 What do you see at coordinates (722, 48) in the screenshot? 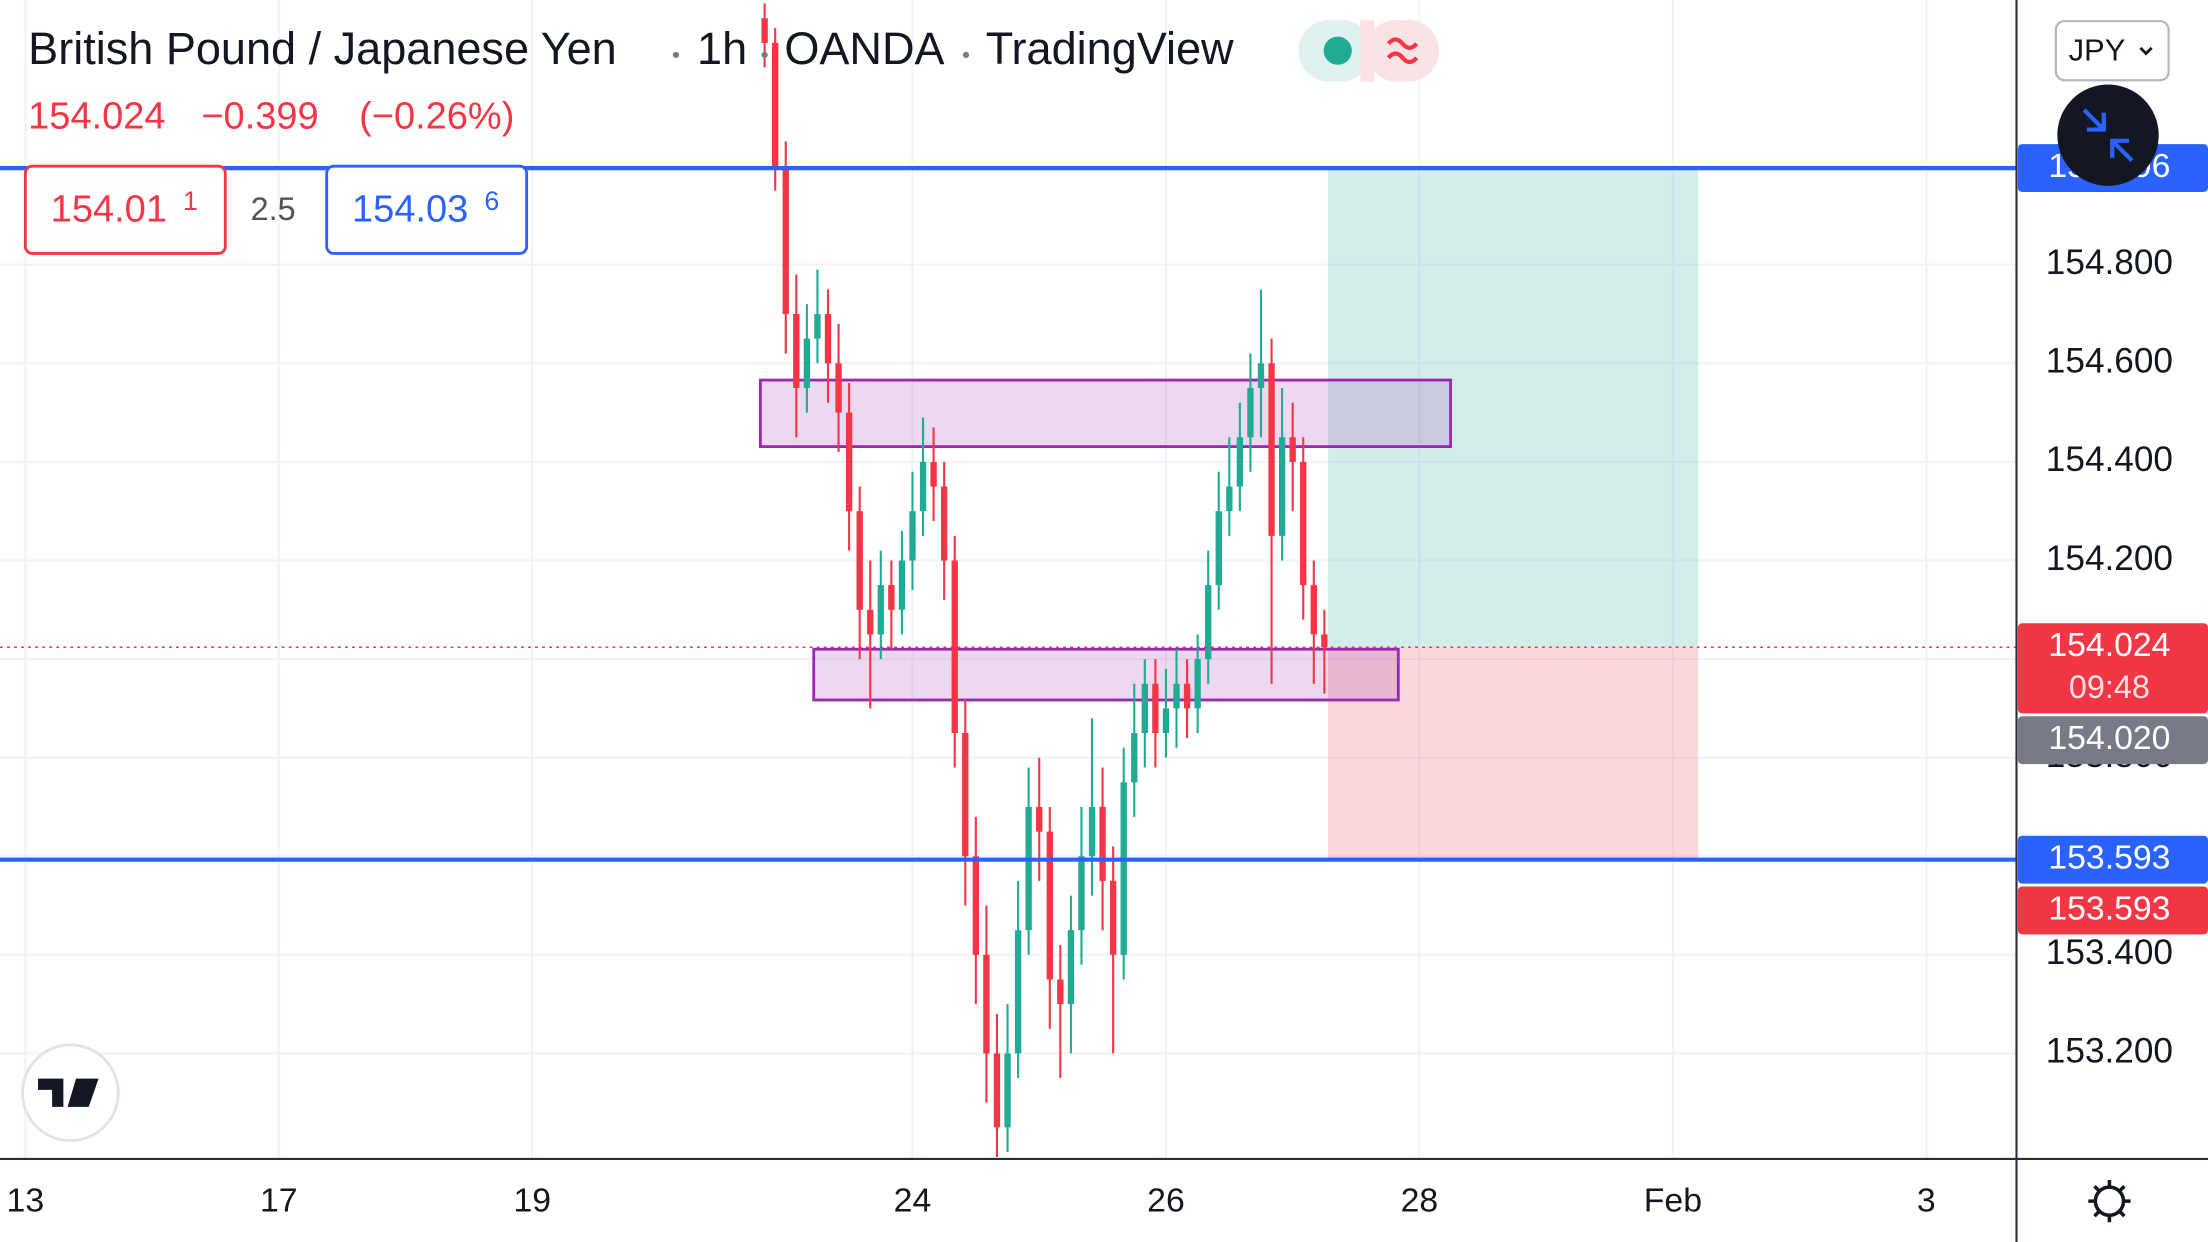
I see `interval: 1h` at bounding box center [722, 48].